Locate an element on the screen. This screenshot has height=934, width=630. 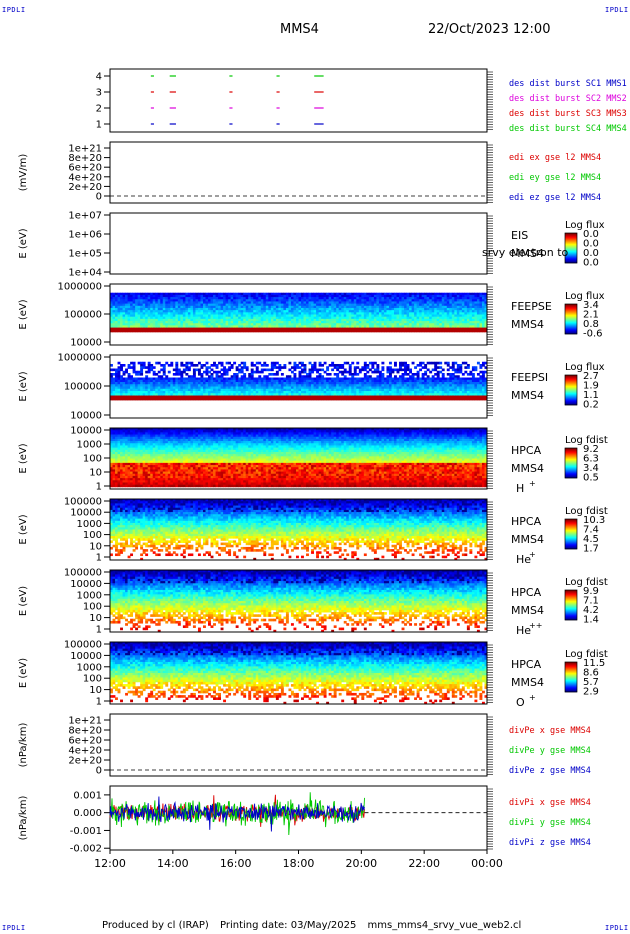
eis-overlay-label: srvy electron to is located at coordinates (525, 252).